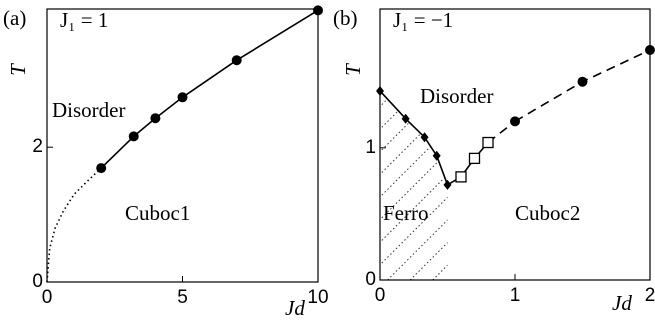 The height and width of the screenshot is (327, 655). I want to click on x-tick-label: 1, so click(515, 295).